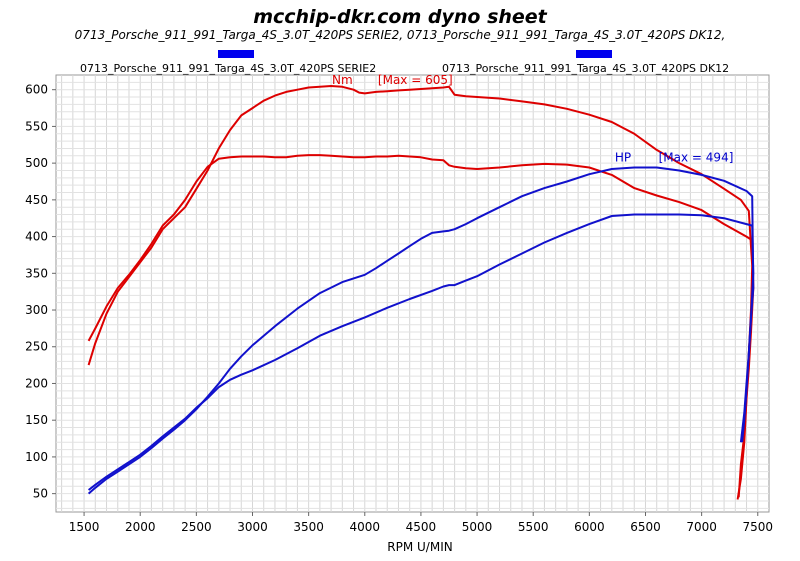  I want to click on y-tick-label: 250, so click(36, 347).